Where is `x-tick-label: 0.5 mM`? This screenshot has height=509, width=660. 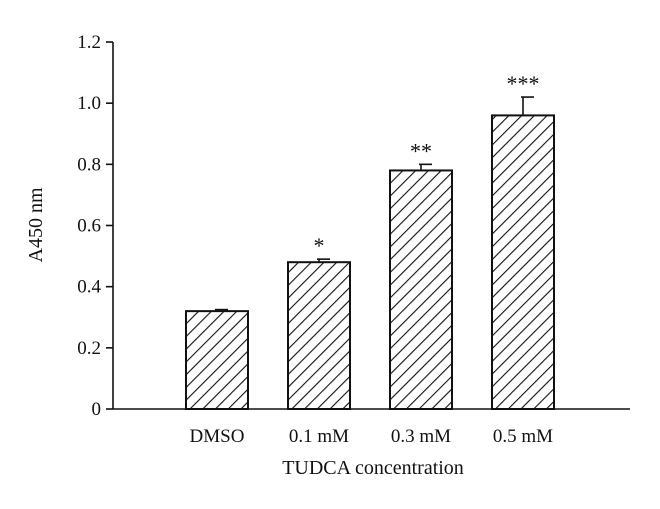
x-tick-label: 0.5 mM is located at coordinates (523, 436).